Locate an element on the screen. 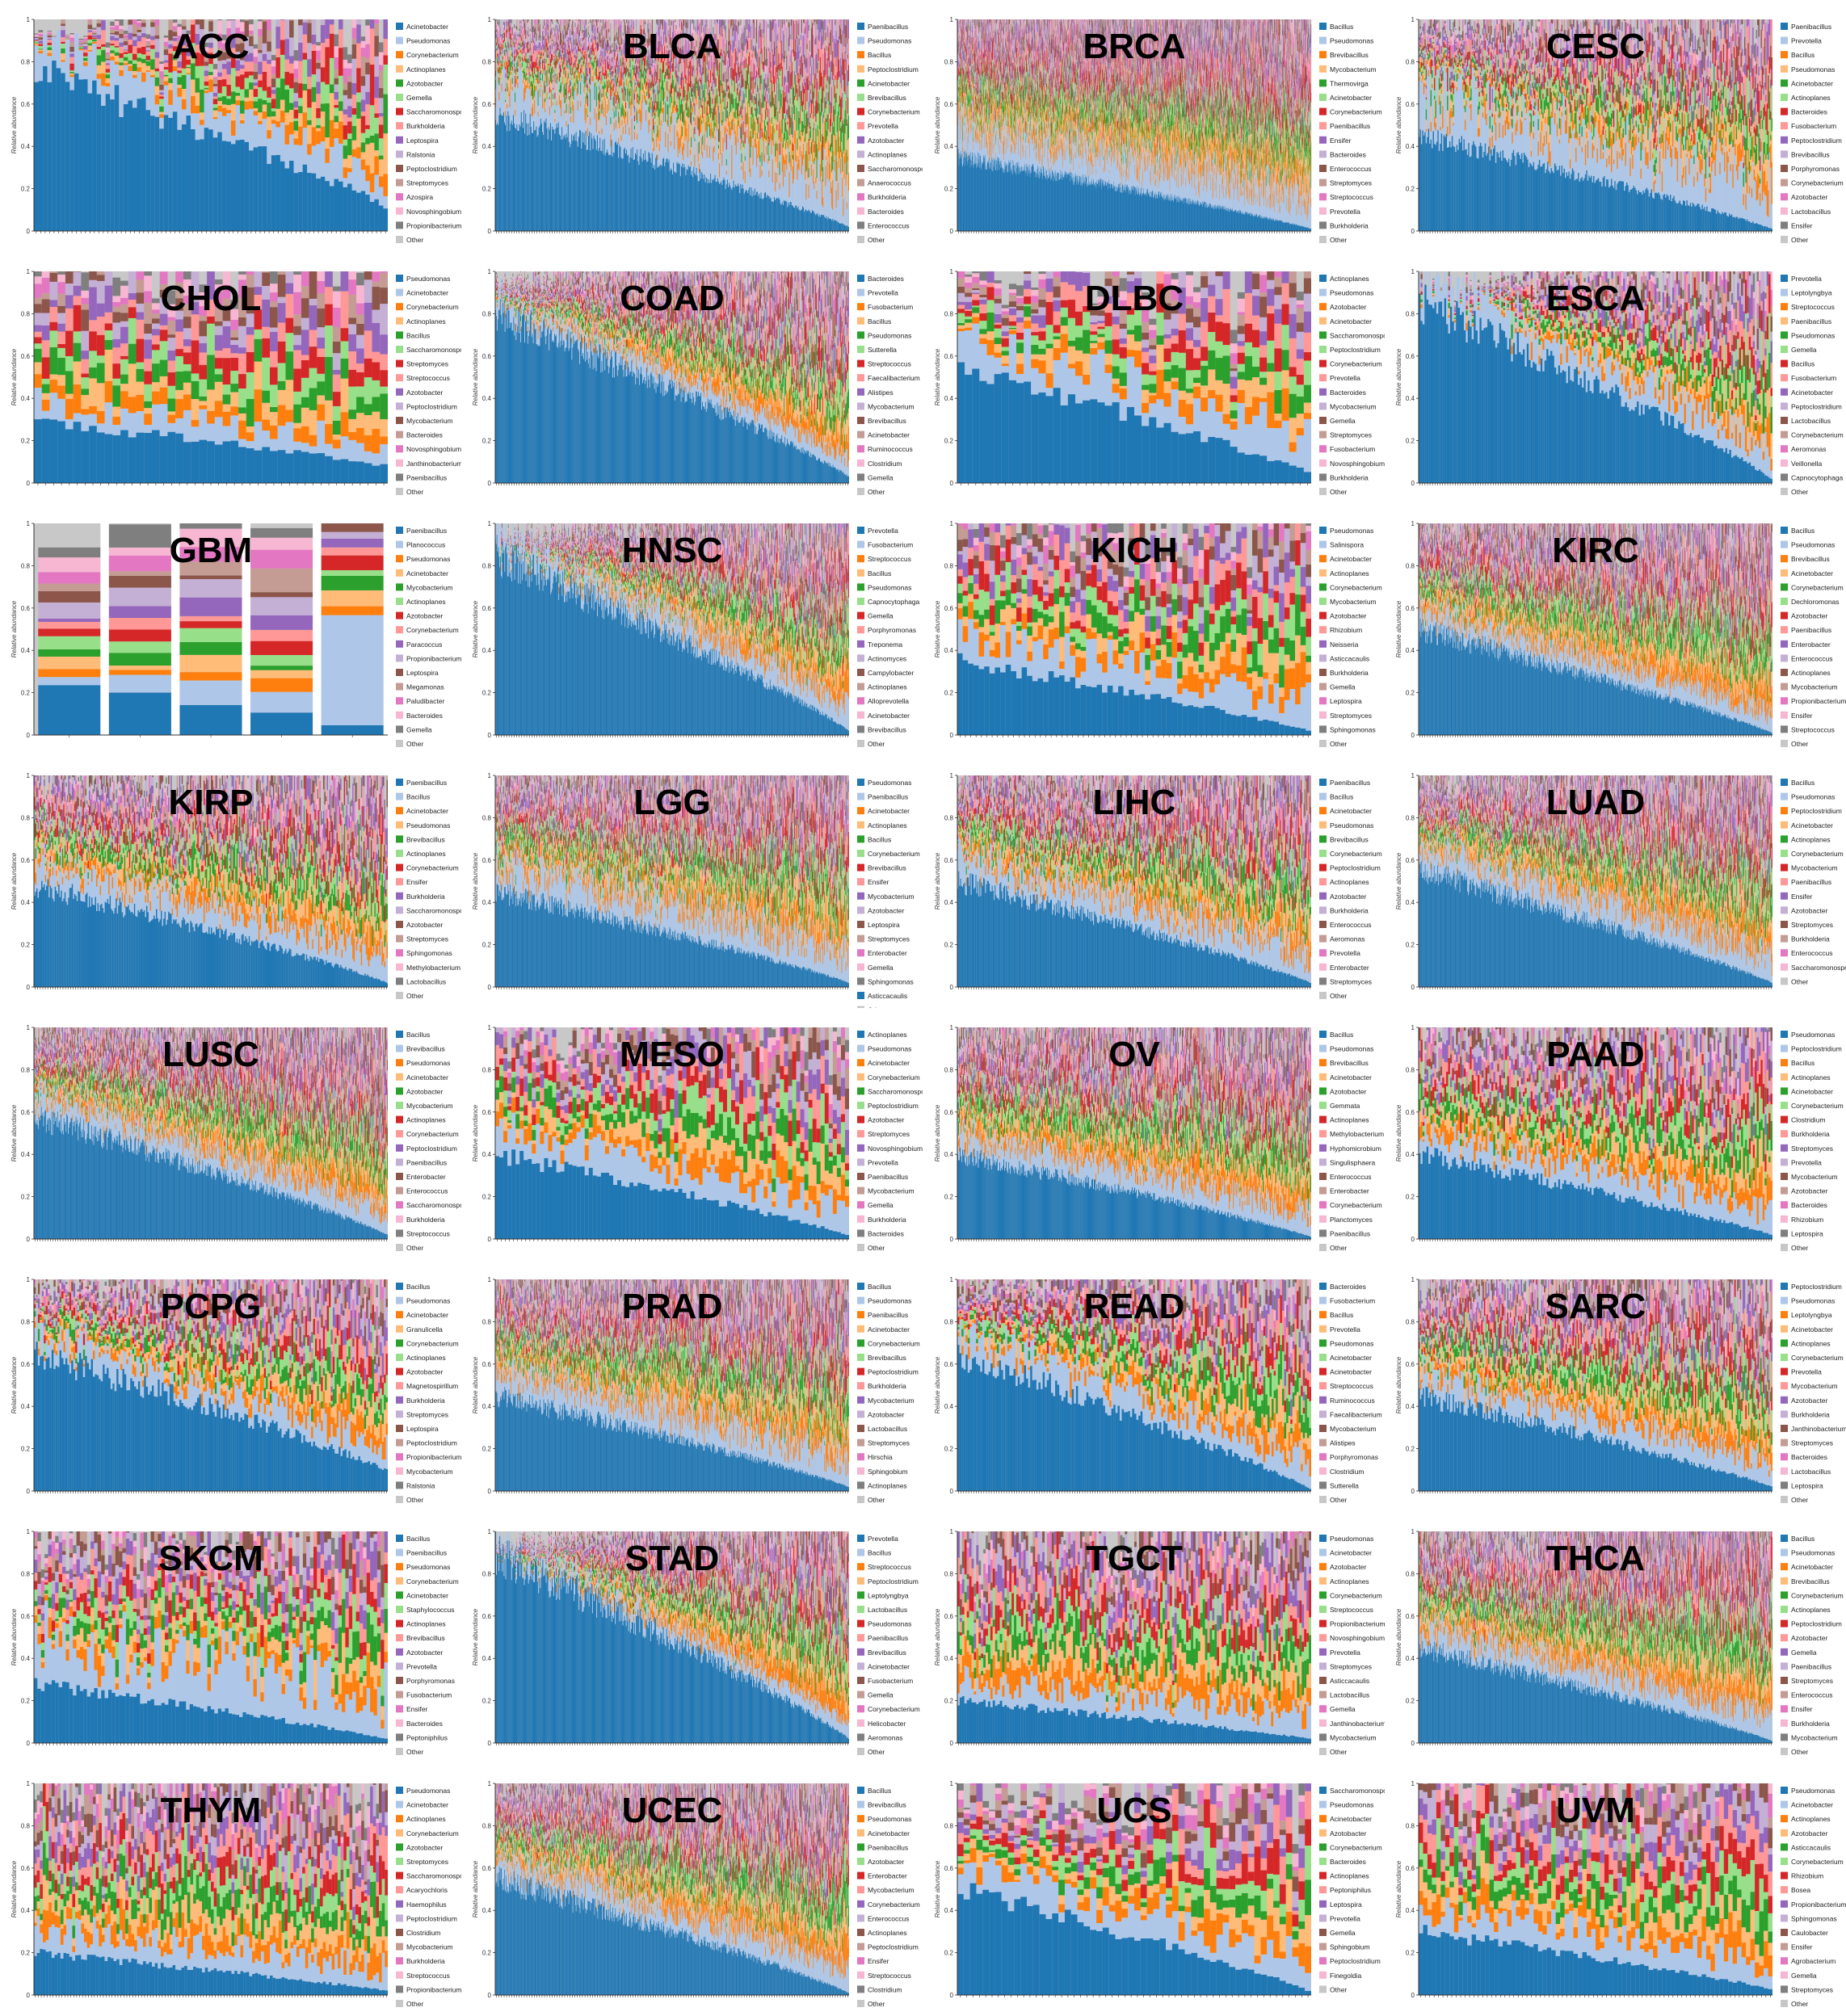  legend-label: Gemella is located at coordinates (419, 98).